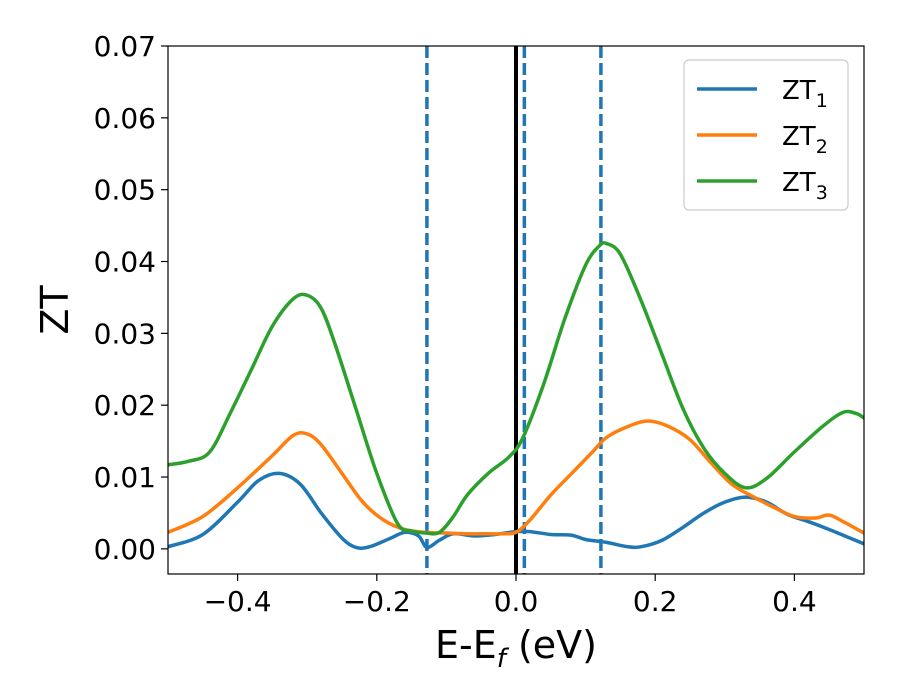  Describe the element at coordinates (125, 118) in the screenshot. I see `y-tick-label: 0.06` at that location.